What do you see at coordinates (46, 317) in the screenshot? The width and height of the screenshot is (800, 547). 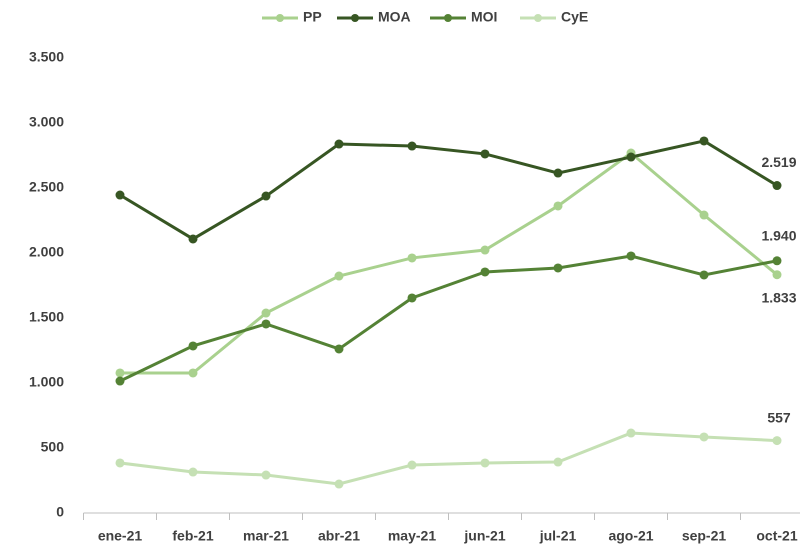 I see `y-tick-label: 1.500` at bounding box center [46, 317].